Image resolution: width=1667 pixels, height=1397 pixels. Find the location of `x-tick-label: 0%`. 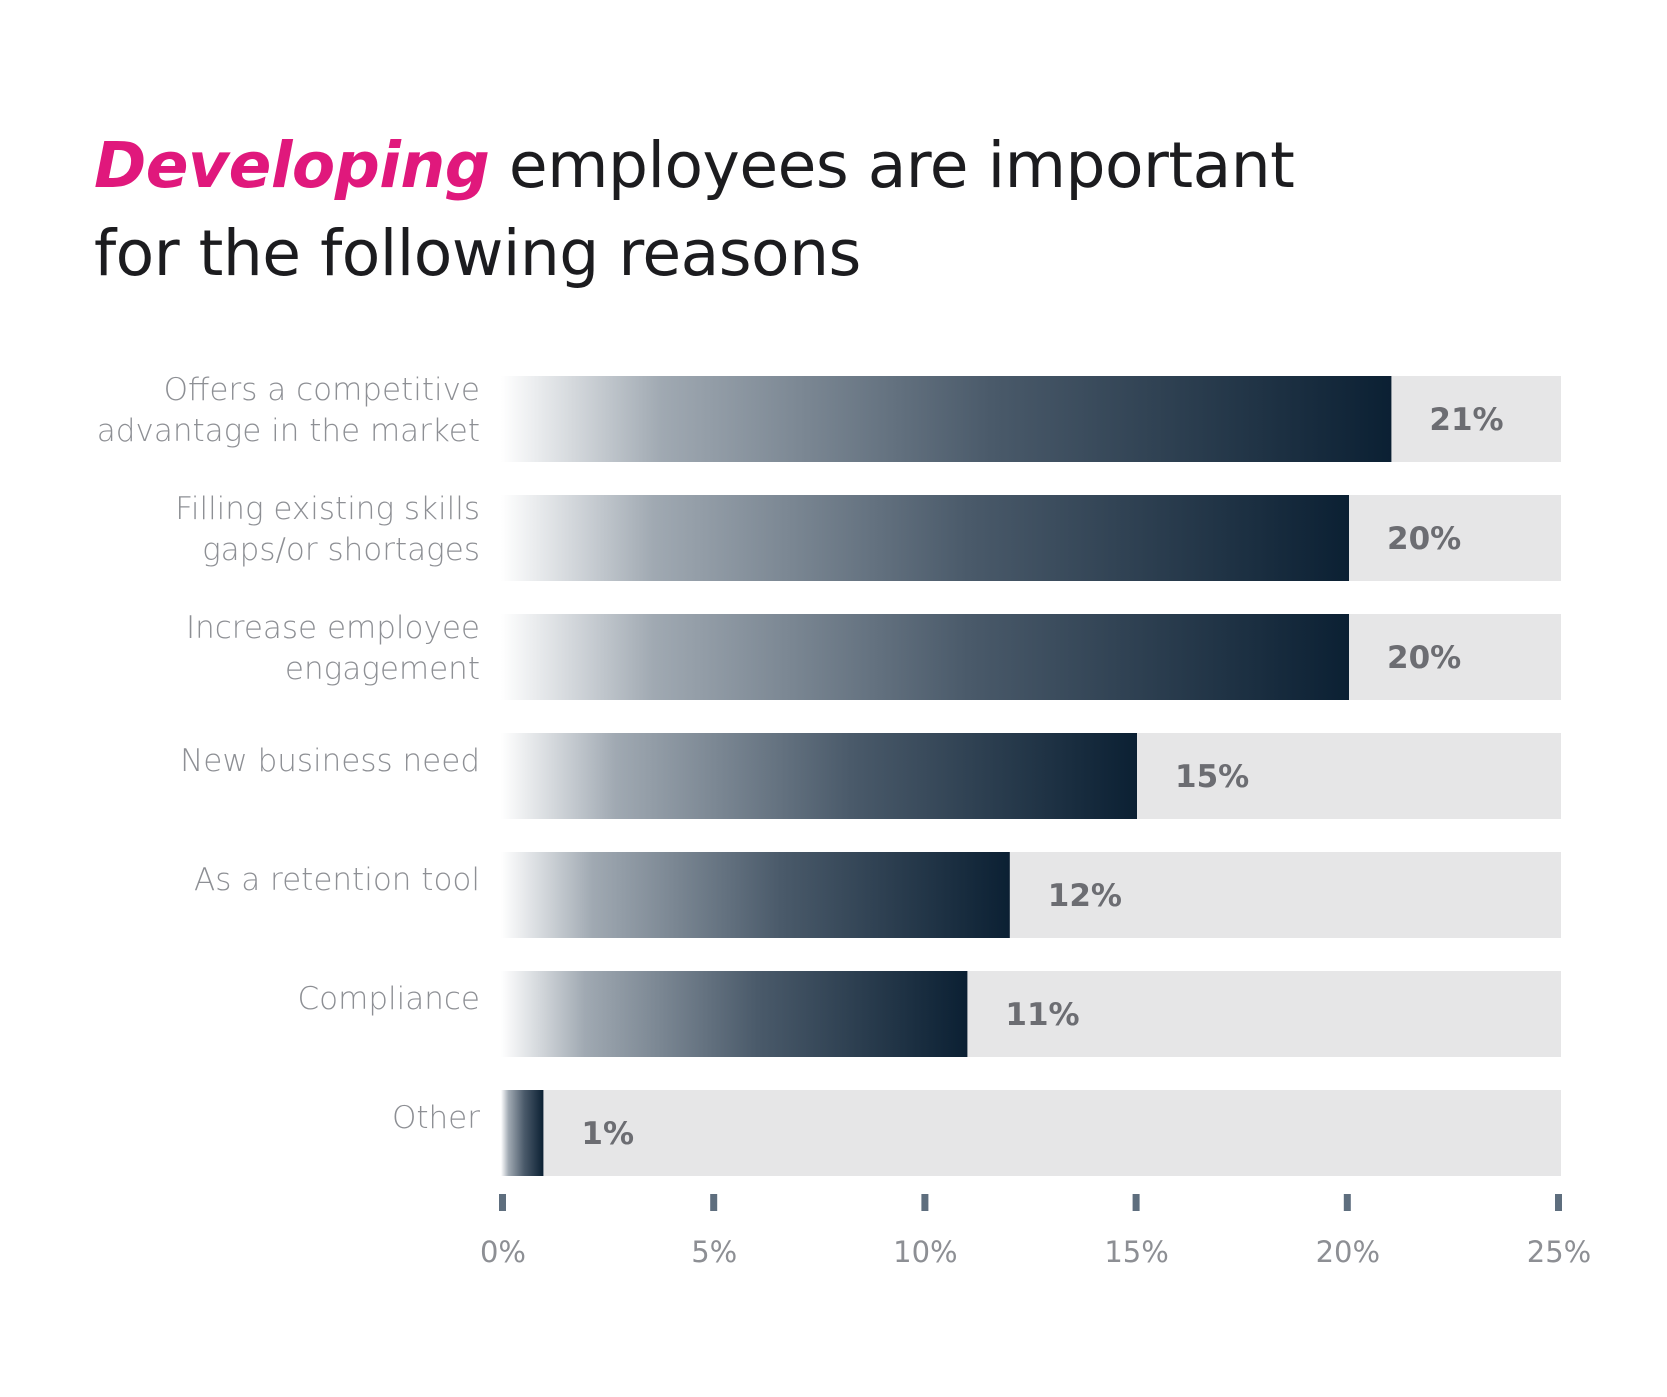

x-tick-label: 0% is located at coordinates (503, 1252).